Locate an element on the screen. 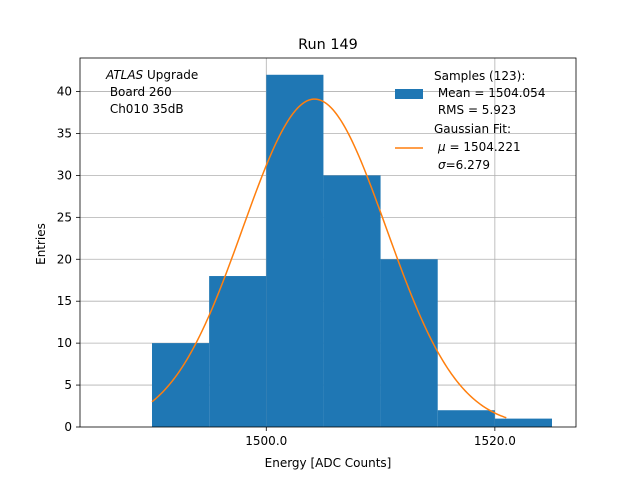 This screenshot has height=480, width=640. atlas-annotation: ATLAS Upgrade Board 260 Ch010 35dB is located at coordinates (151, 92).